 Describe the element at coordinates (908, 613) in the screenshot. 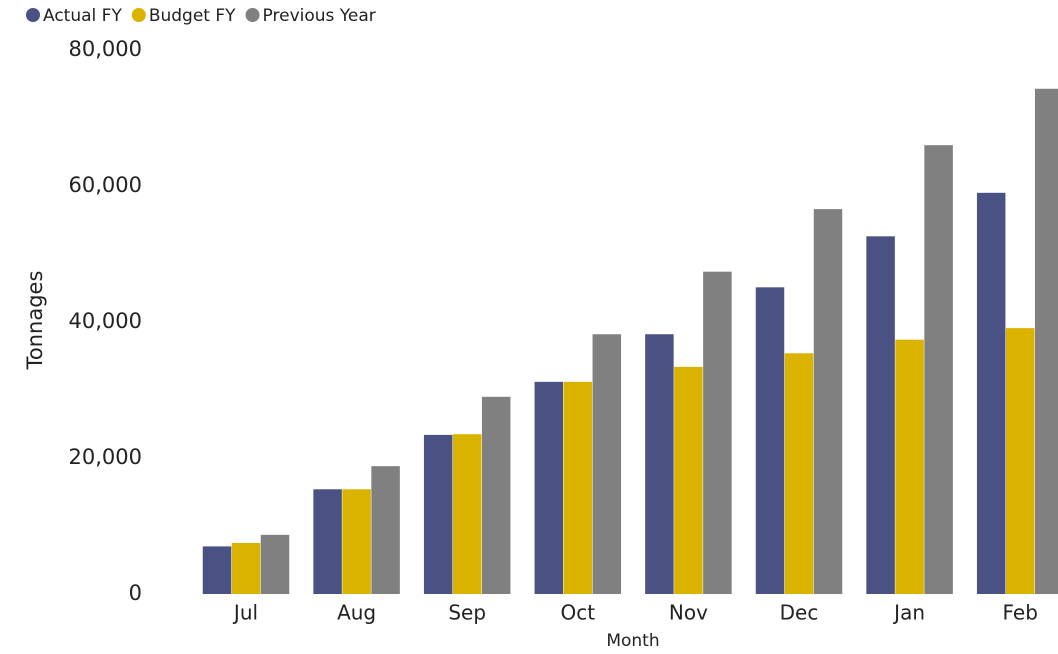

I see `x-tick-label: Jan` at that location.